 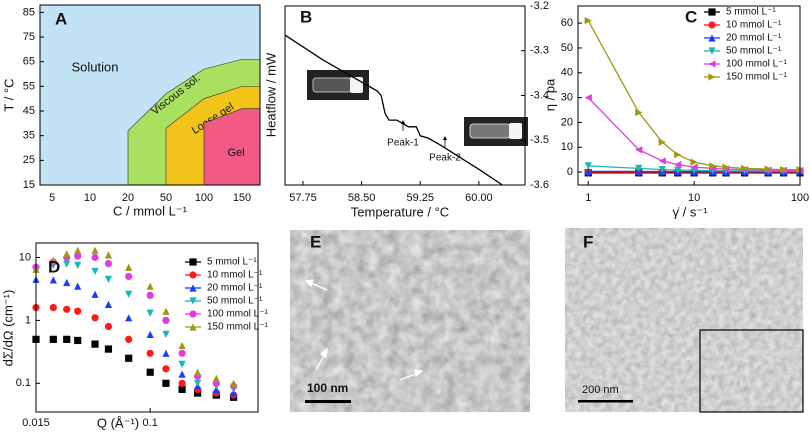 I want to click on x-tick-label: 10, so click(x=90, y=198).